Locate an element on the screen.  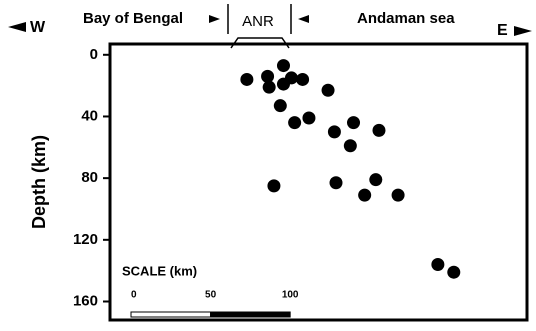
y-tick-label: 160 is located at coordinates (85, 300).